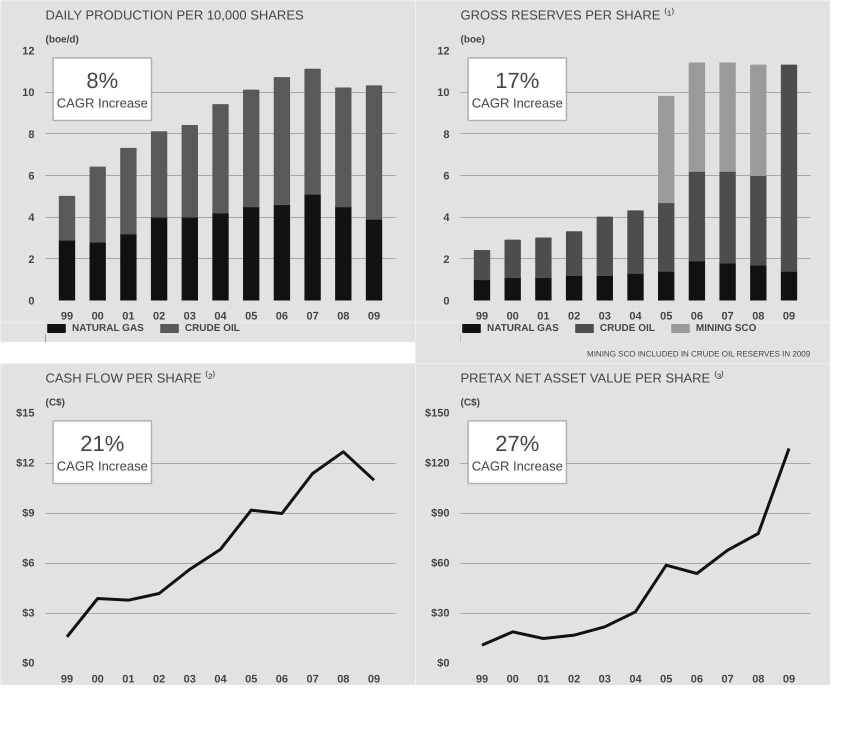 This screenshot has width=846, height=740. I want to click on annotation: 8%, so click(102, 80).